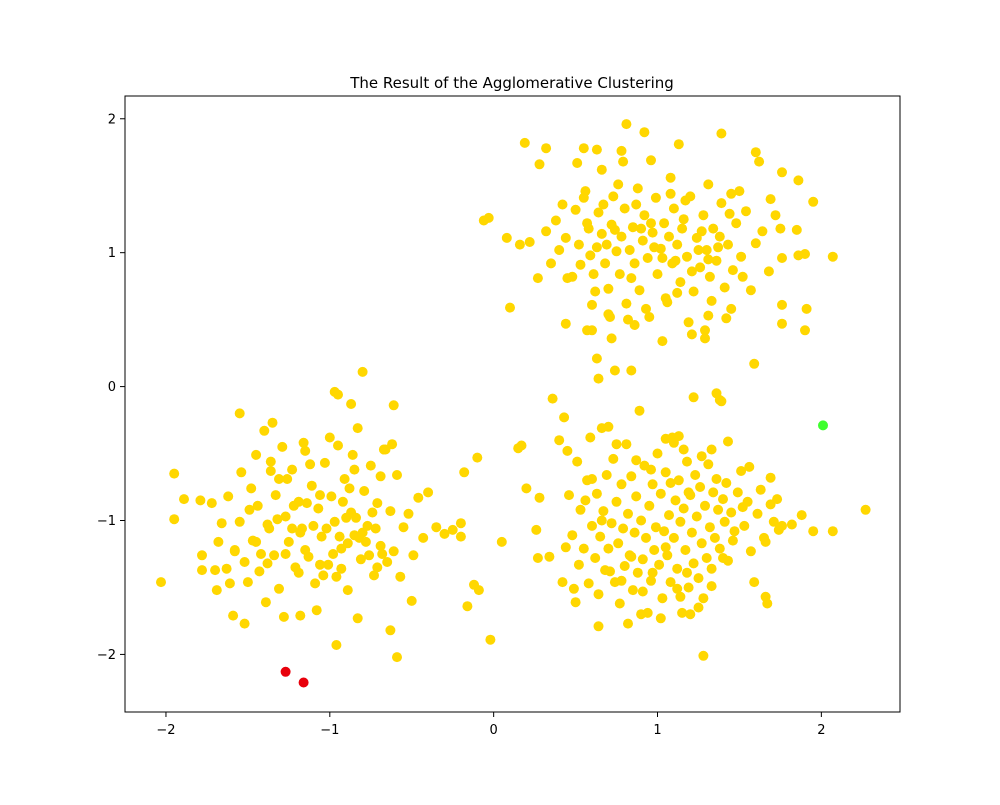 Image resolution: width=1000 pixels, height=805 pixels. I want to click on x-tick-label: 1, so click(657, 730).